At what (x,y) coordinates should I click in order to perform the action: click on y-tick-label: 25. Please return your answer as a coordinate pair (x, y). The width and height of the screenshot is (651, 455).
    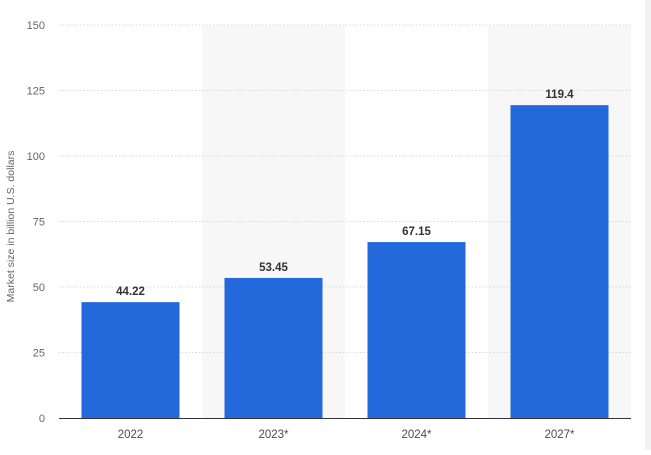
    Looking at the image, I should click on (39, 354).